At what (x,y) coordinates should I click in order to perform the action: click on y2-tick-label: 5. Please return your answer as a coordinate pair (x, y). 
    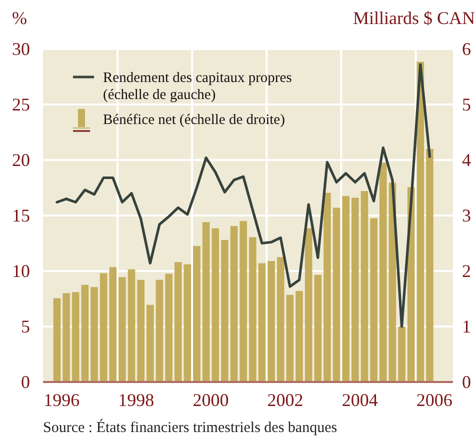
    Looking at the image, I should click on (466, 104).